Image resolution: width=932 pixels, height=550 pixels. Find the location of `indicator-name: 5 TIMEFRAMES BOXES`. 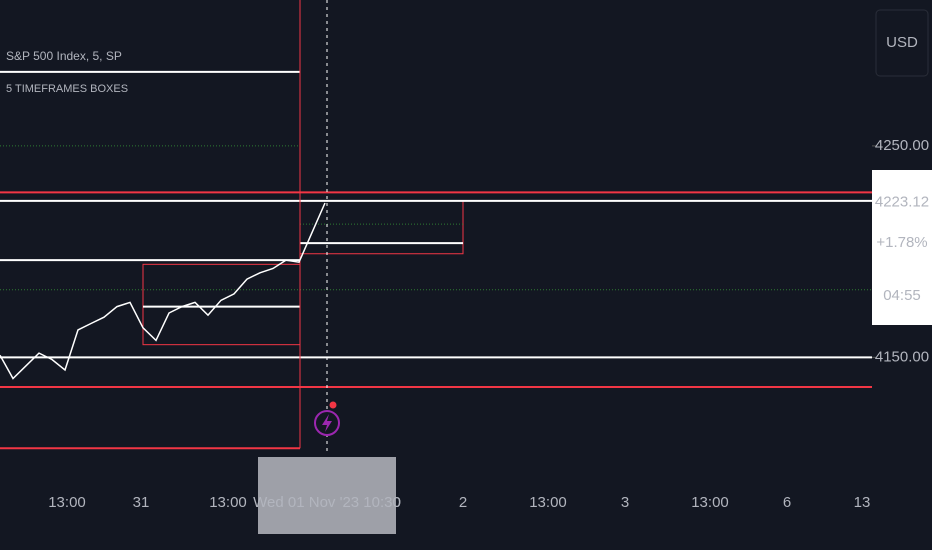

indicator-name: 5 TIMEFRAMES BOXES is located at coordinates (67, 89).